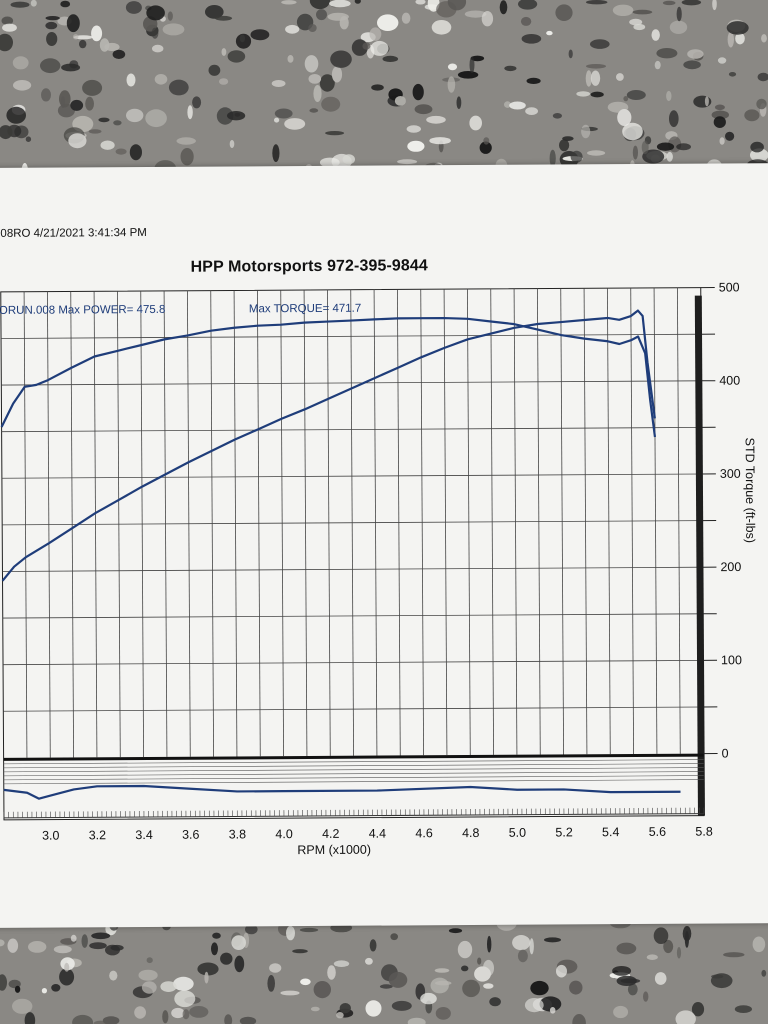 The image size is (768, 1024). Describe the element at coordinates (82, 310) in the screenshot. I see `max-power-annotation: ORUN.008 Max POWER= 475.8` at that location.